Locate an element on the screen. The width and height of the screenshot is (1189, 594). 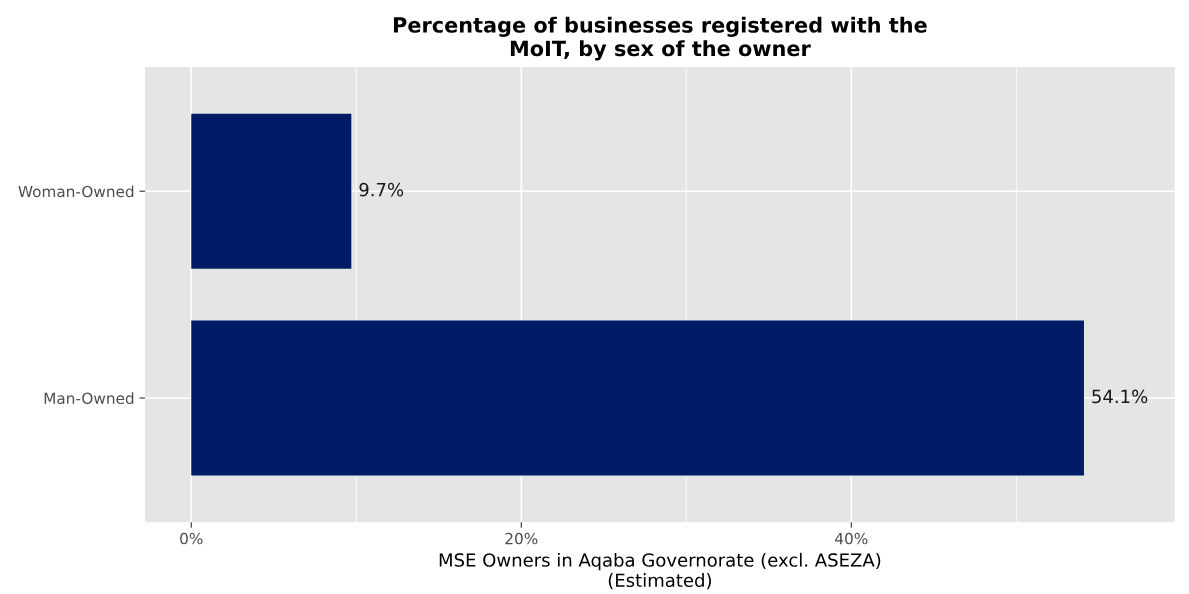
y-tick-label: Man-Owned is located at coordinates (89, 398).